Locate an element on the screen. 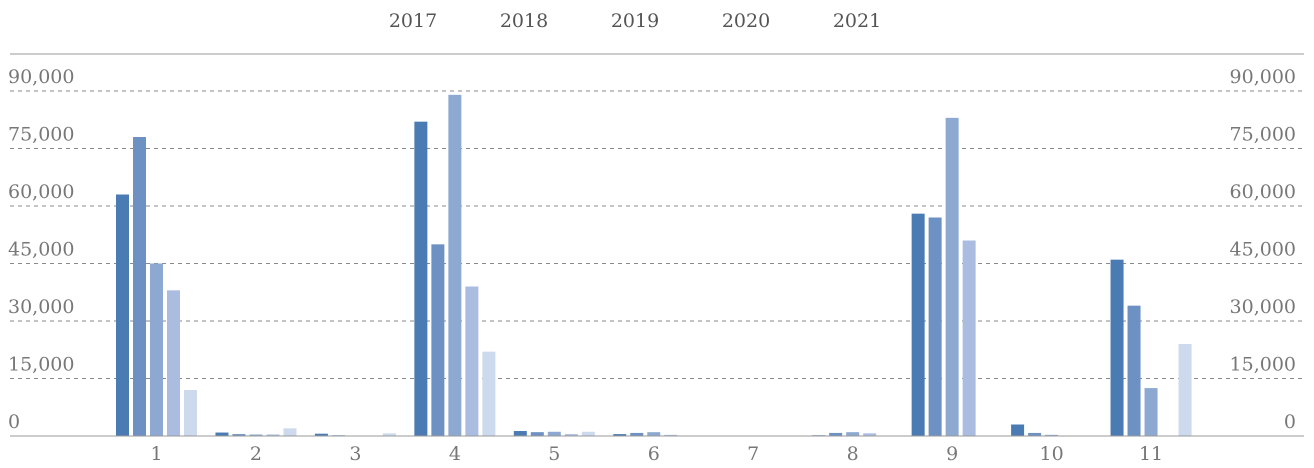 This screenshot has width=1314, height=468. y-tick-left: 15,000 is located at coordinates (41, 365).